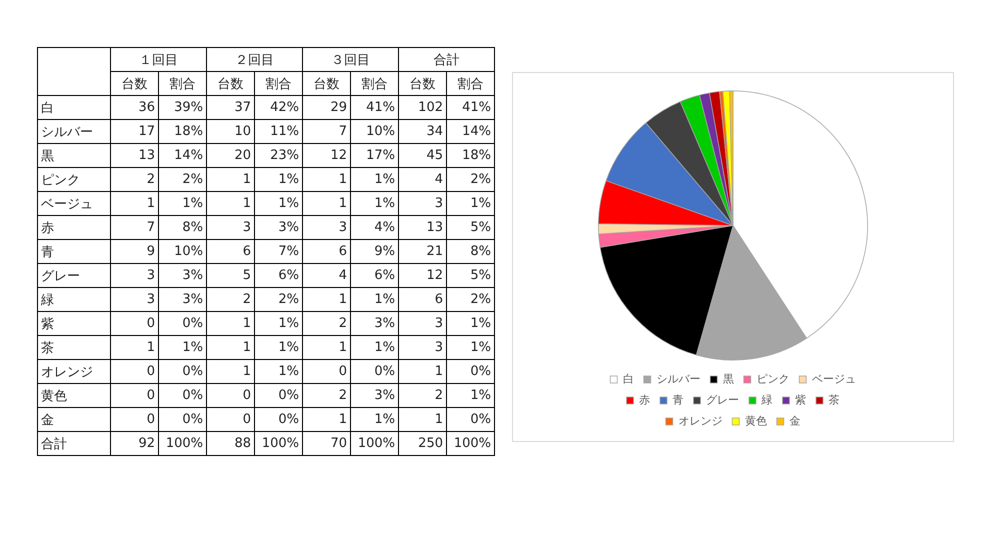 This screenshot has height=554, width=1000. I want to click on text: 6, so click(342, 251).